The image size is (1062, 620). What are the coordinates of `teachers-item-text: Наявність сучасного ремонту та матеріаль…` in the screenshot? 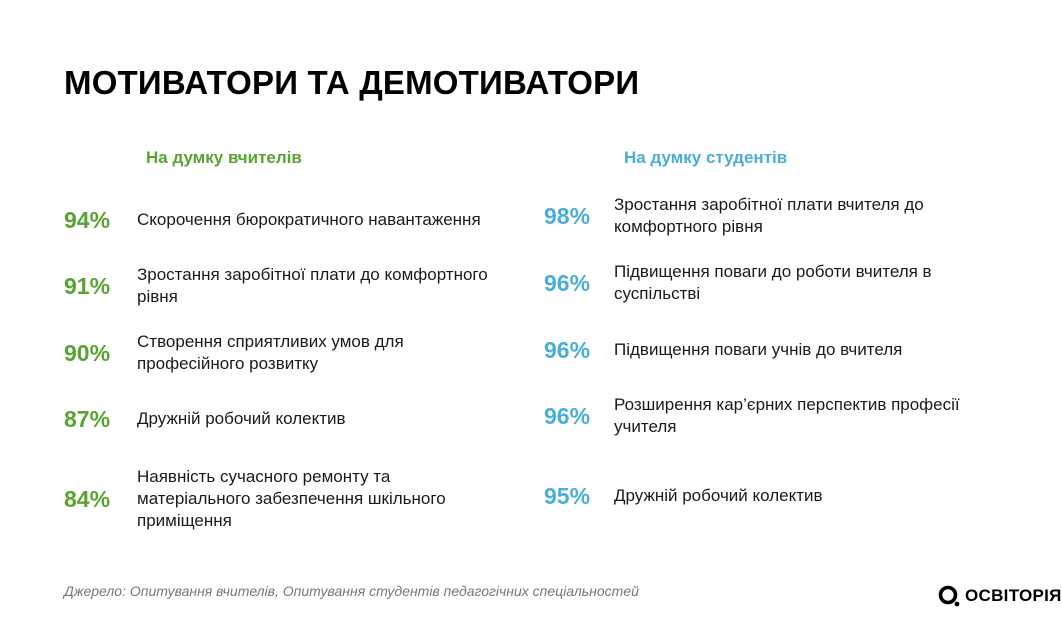 It's located at (291, 498).